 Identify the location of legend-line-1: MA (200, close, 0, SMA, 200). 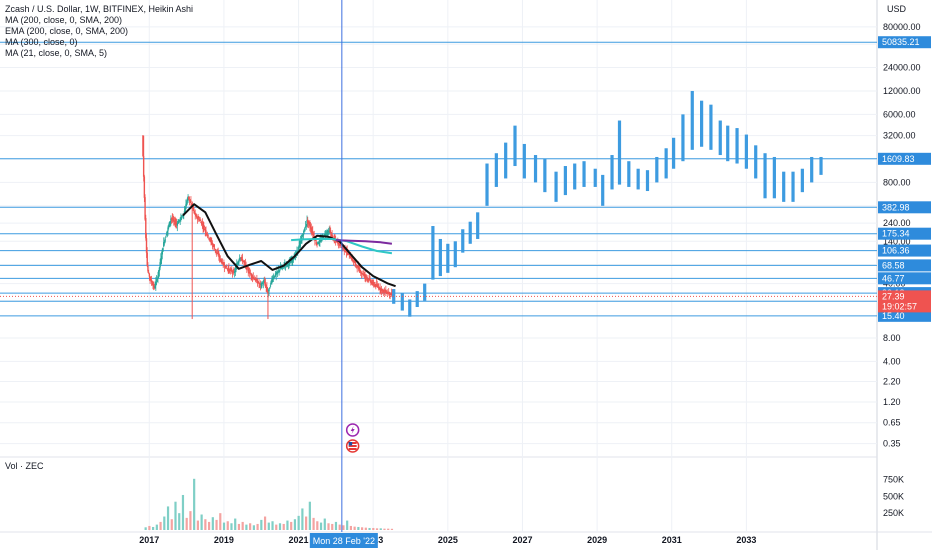
(64, 20).